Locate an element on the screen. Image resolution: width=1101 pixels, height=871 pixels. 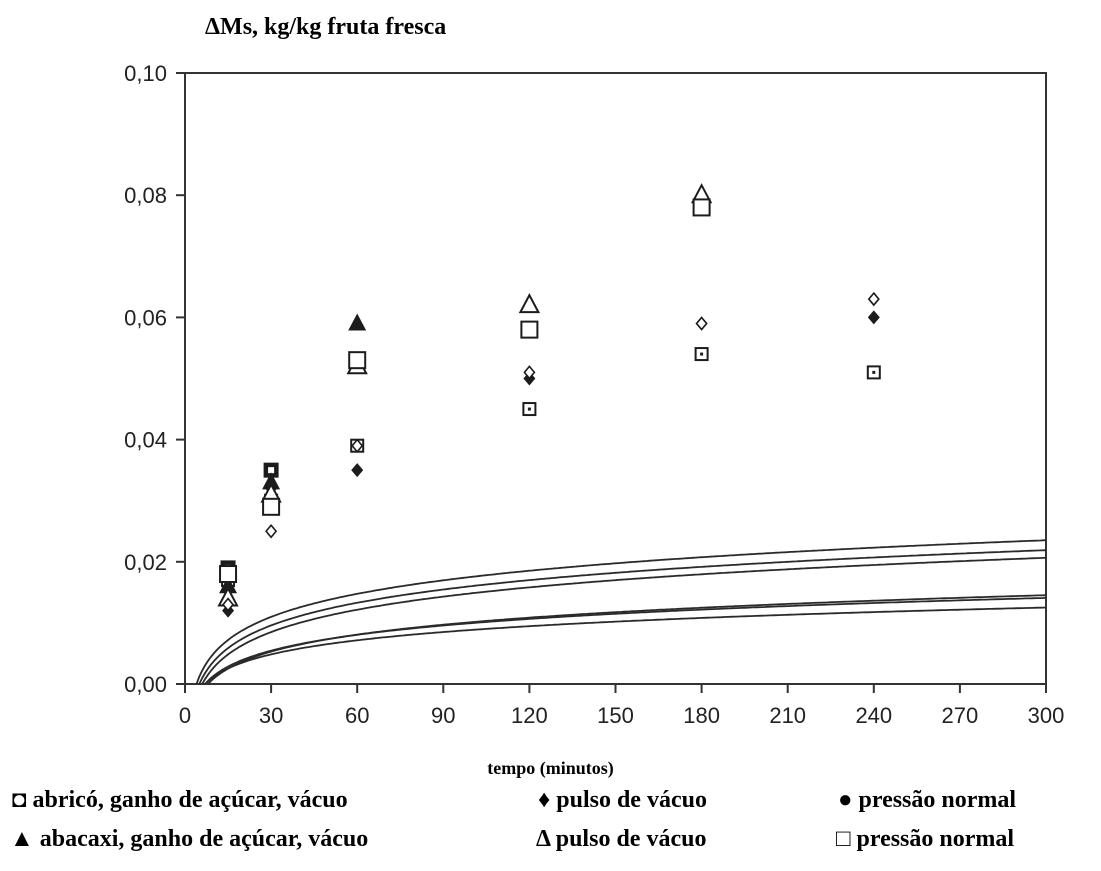
x-tick-label: 150 is located at coordinates (615, 715).